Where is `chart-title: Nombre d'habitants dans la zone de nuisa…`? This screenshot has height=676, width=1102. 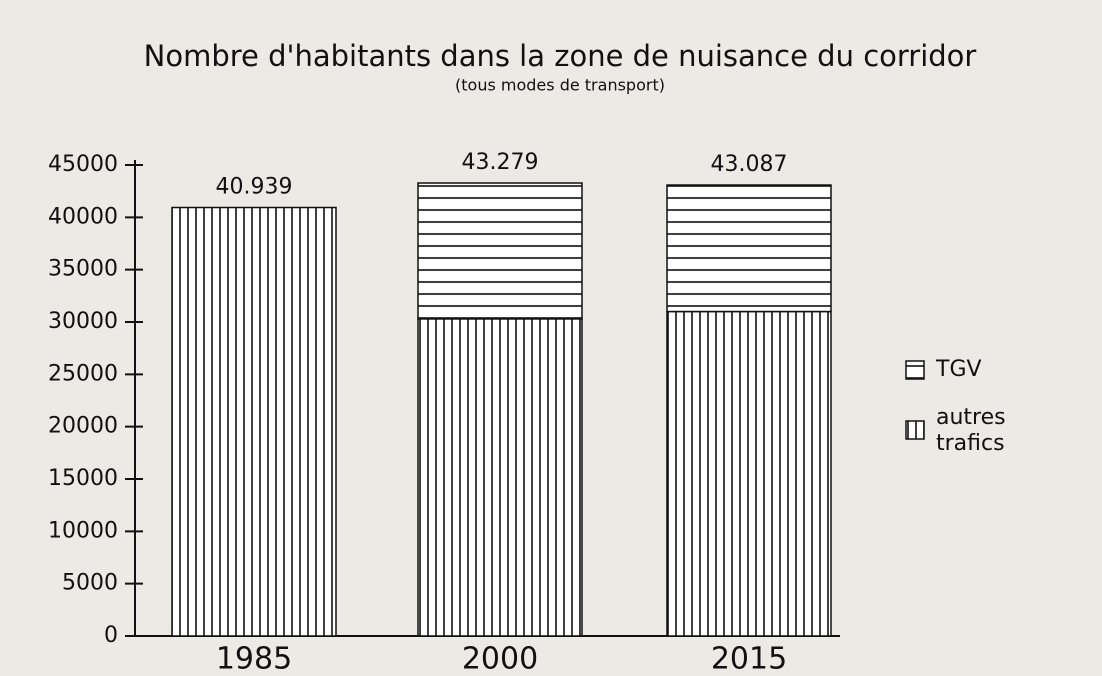
chart-title: Nombre d'habitants dans la zone de nuisa… is located at coordinates (560, 56).